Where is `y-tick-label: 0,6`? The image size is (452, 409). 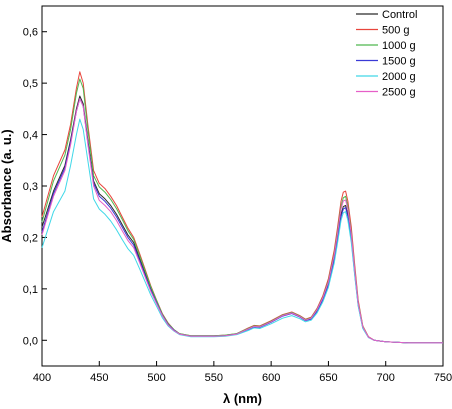 y-tick-label: 0,6 is located at coordinates (30, 33).